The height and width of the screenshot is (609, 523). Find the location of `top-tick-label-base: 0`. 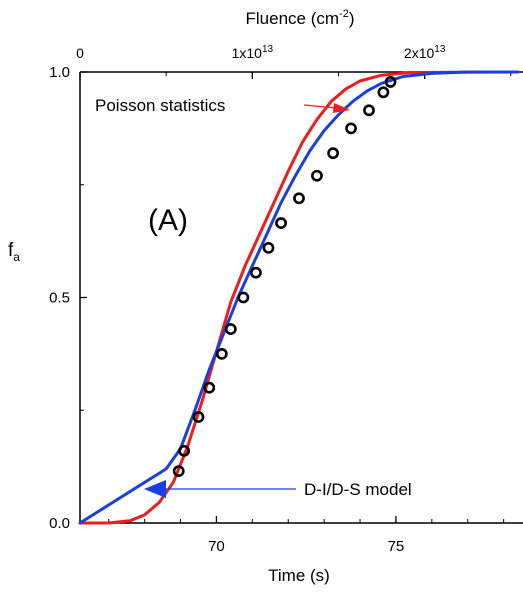

top-tick-label-base: 0 is located at coordinates (80, 53).